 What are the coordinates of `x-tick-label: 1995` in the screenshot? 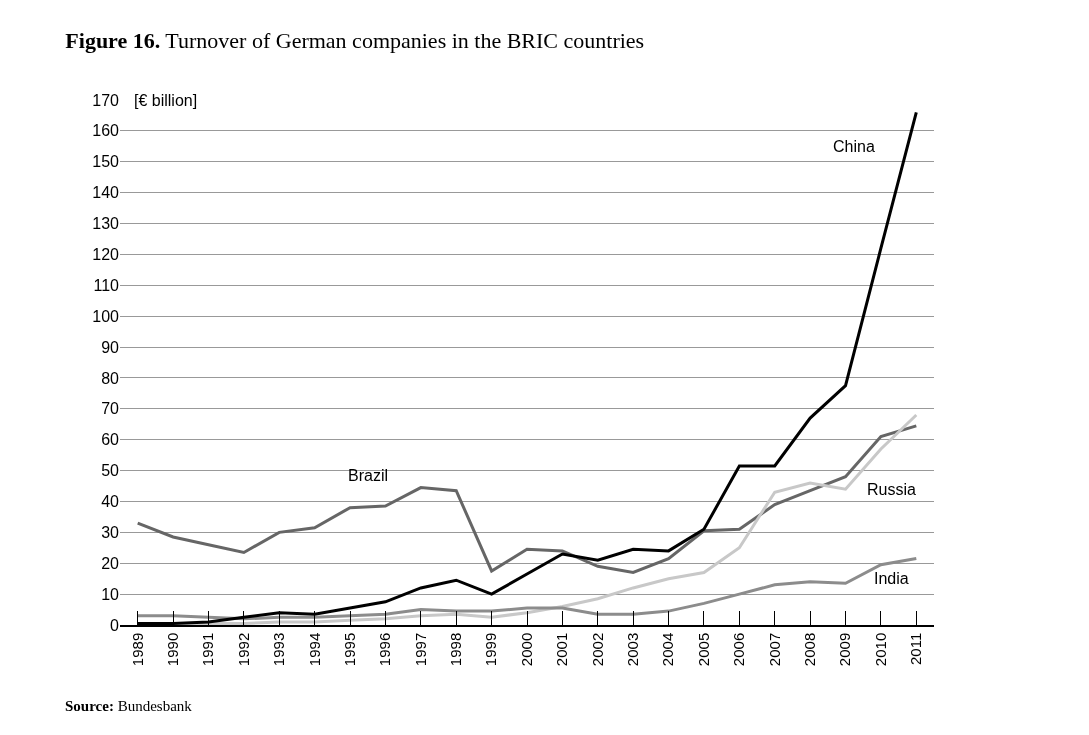 It's located at (349, 649).